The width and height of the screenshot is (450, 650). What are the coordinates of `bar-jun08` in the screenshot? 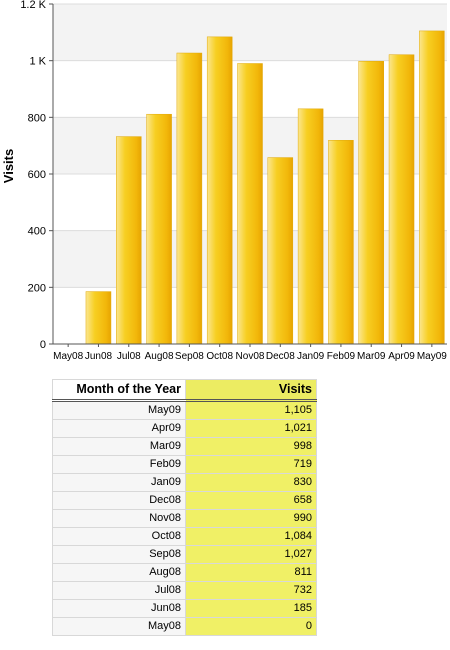 It's located at (98, 318).